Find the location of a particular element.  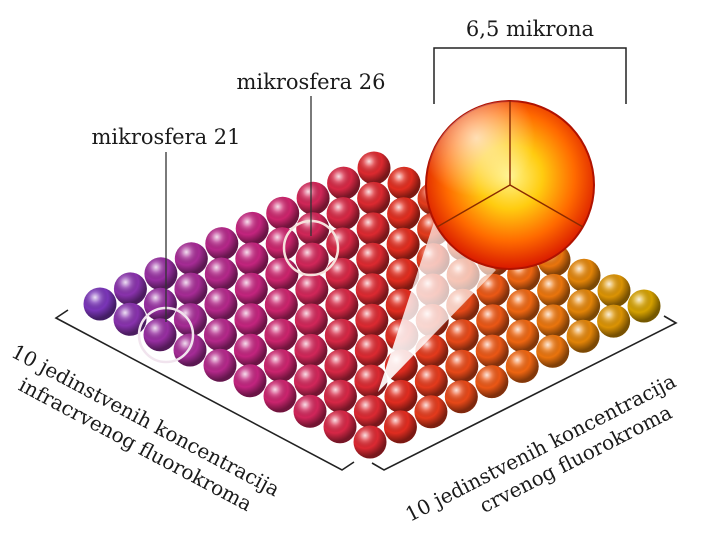

magnification-beam is located at coordinates (437, 307).